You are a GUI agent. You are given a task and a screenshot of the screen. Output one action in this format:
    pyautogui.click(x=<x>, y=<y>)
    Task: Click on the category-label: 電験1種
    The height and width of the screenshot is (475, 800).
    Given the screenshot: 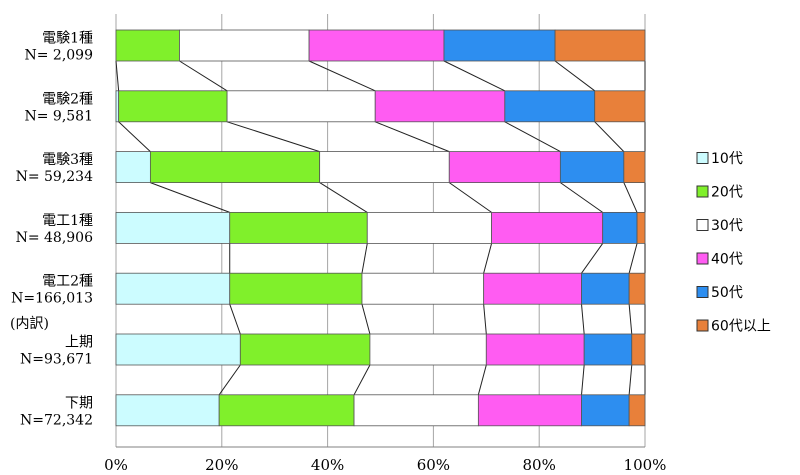 What is the action you would take?
    pyautogui.click(x=67, y=39)
    